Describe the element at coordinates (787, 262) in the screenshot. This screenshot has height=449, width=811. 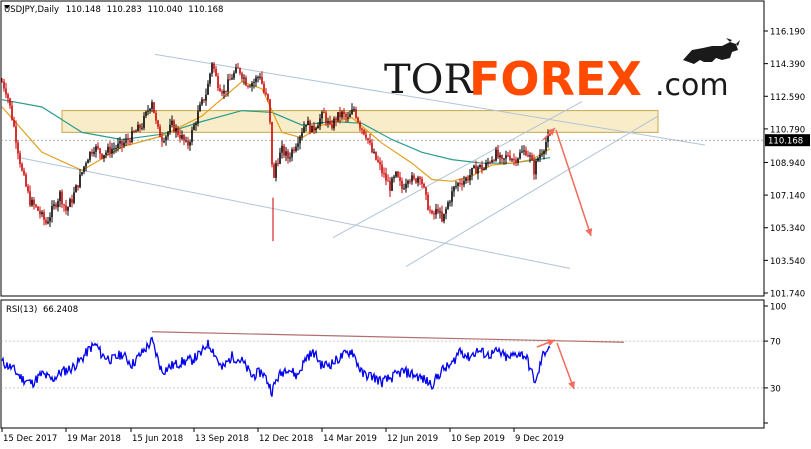
I see `price-axis-label: 103.540` at that location.